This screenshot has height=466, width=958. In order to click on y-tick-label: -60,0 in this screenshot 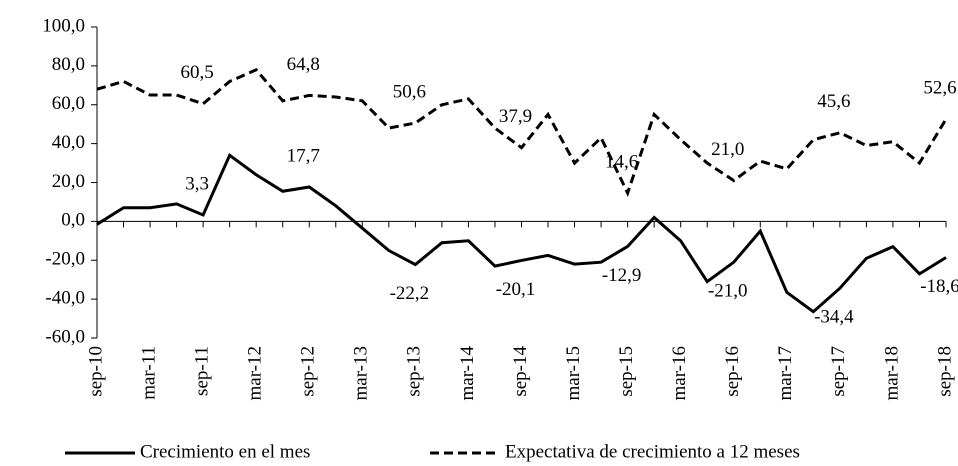, I will do `click(65, 336)`.